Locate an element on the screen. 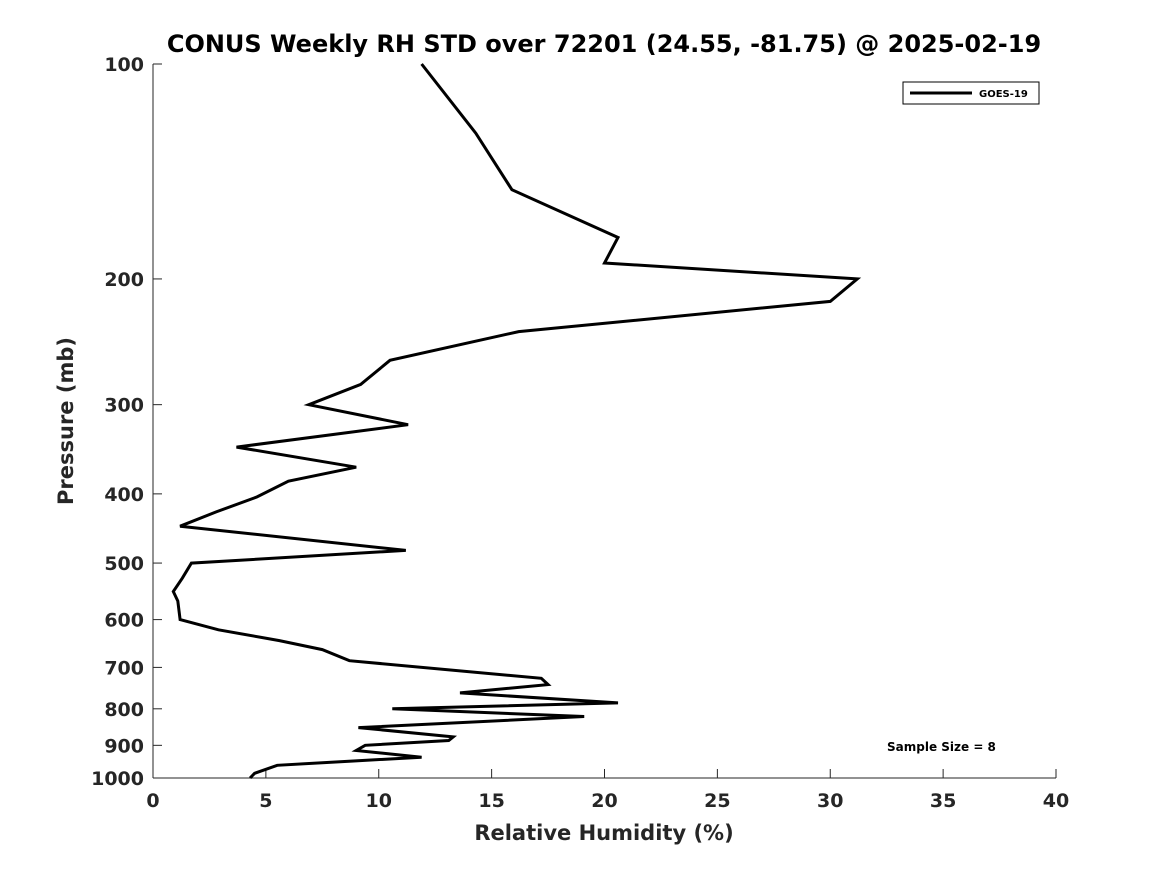  y-tick-label: 900 is located at coordinates (124, 746).